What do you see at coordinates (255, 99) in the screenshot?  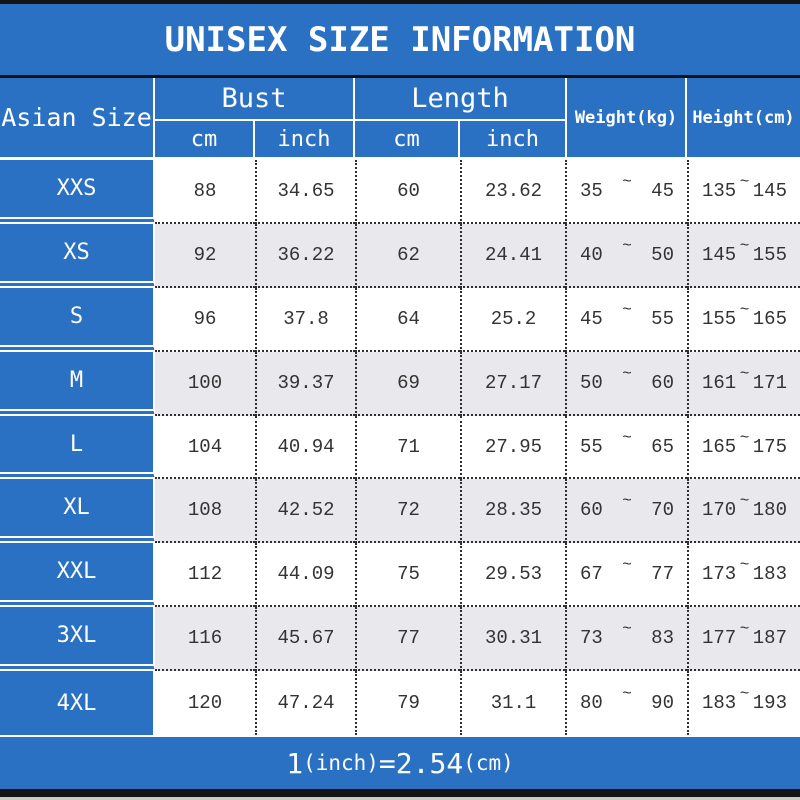 I see `header-bust-group: Bust` at bounding box center [255, 99].